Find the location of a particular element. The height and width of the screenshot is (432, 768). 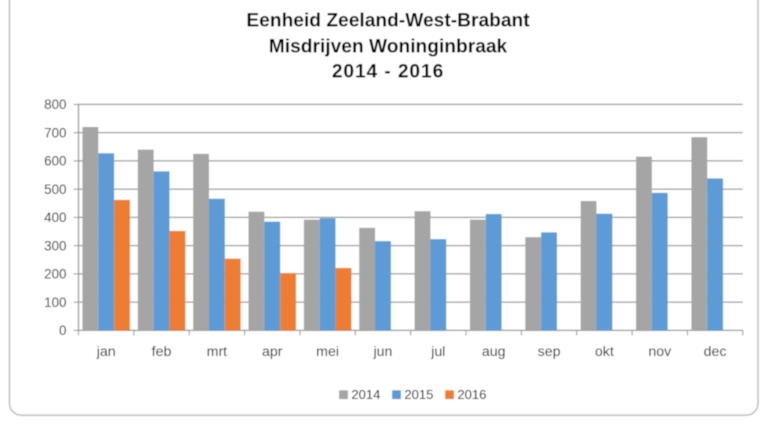

svg-text: dec is located at coordinates (715, 352).